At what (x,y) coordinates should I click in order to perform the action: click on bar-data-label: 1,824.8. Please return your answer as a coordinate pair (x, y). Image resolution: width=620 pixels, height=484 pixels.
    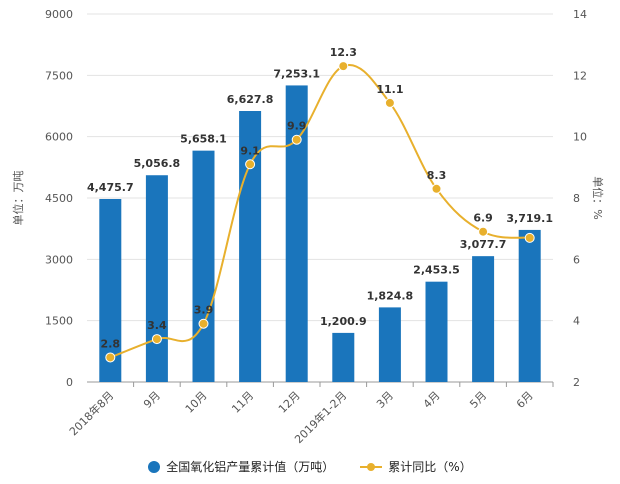
    Looking at the image, I should click on (390, 295).